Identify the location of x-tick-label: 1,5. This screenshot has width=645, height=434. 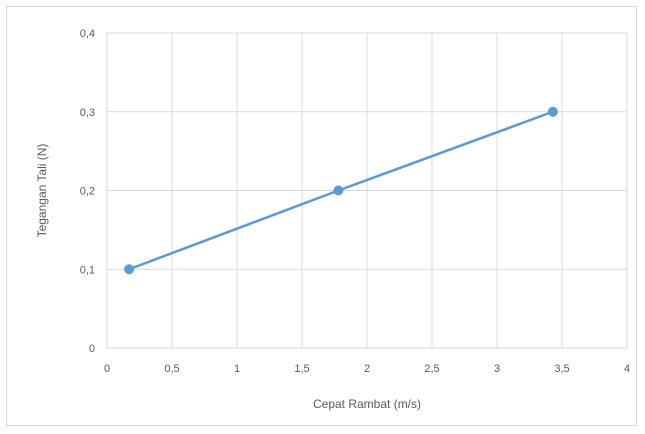
(301, 369).